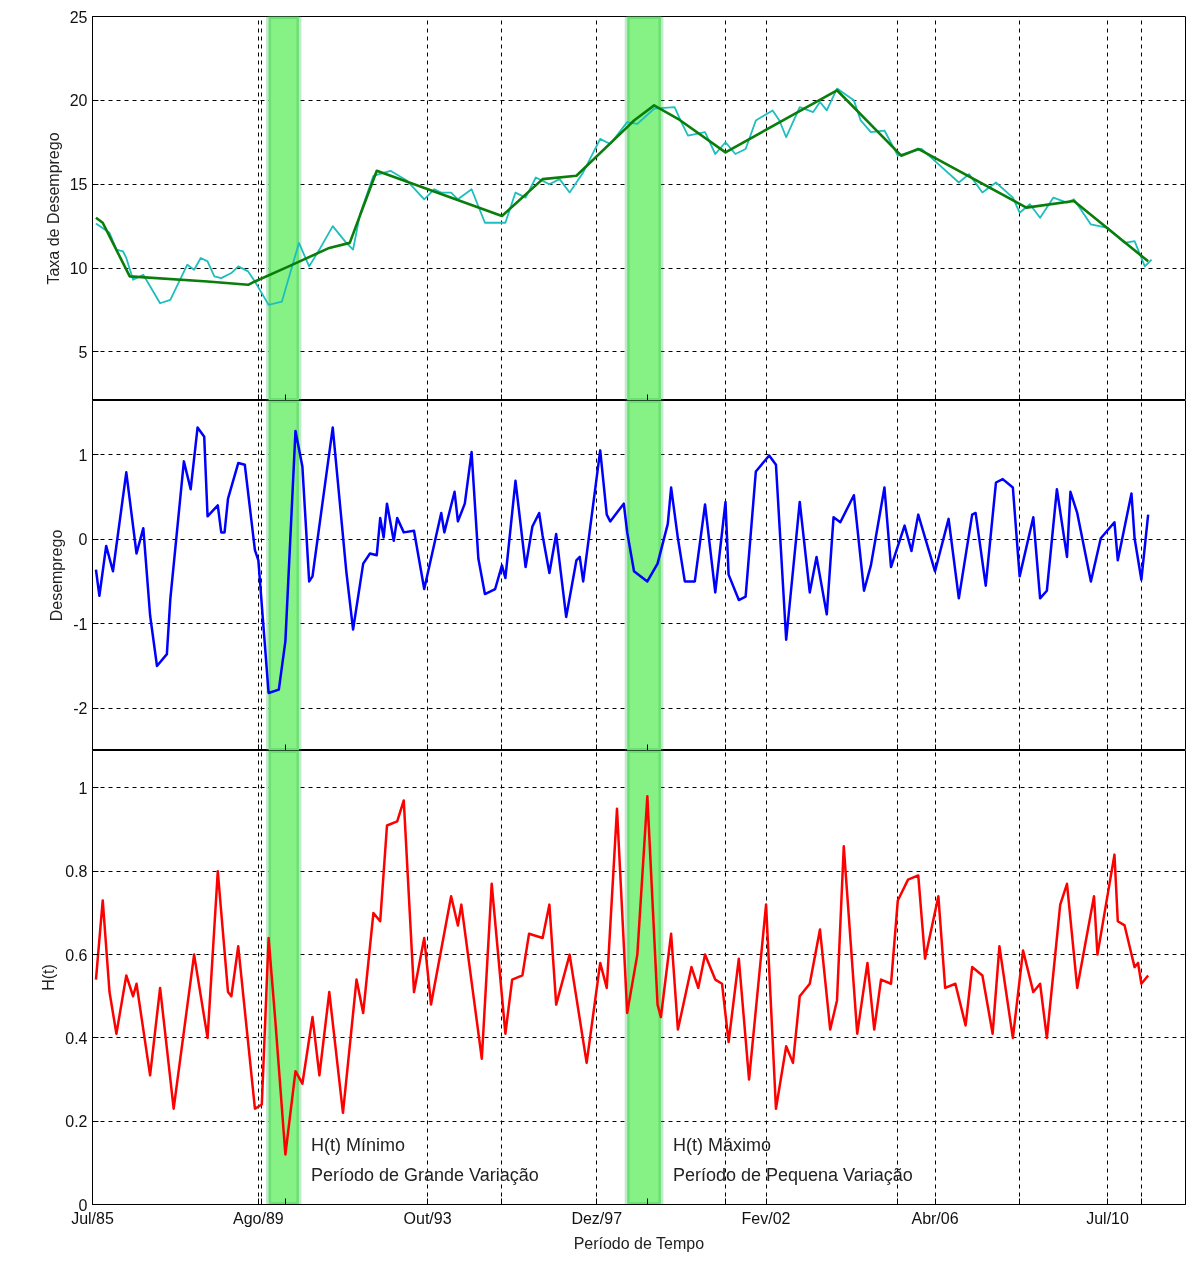 This screenshot has width=1192, height=1267. What do you see at coordinates (53, 208) in the screenshot?
I see `y-axis-title: Taxa de Desemprego` at bounding box center [53, 208].